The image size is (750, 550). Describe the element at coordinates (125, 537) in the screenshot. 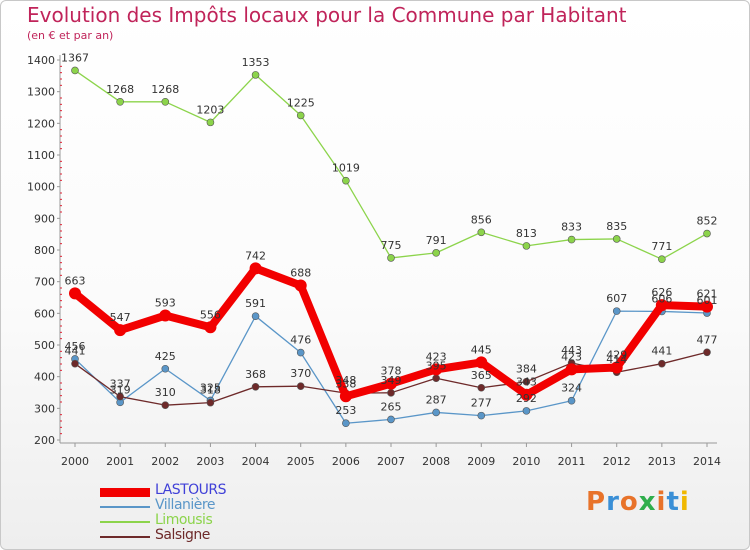

I see `legend-swatch-salsigne` at that location.